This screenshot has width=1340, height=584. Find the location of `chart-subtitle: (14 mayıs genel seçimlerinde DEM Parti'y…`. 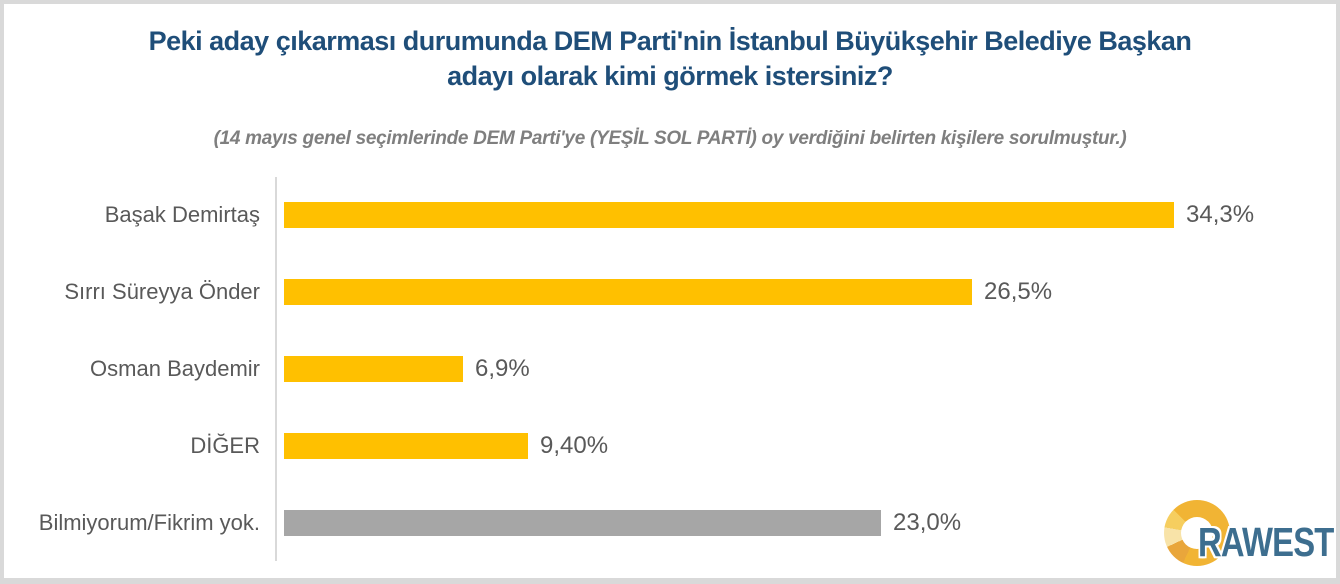

chart-subtitle: (14 mayıs genel seçimlerinde DEM Parti'y… is located at coordinates (670, 138).